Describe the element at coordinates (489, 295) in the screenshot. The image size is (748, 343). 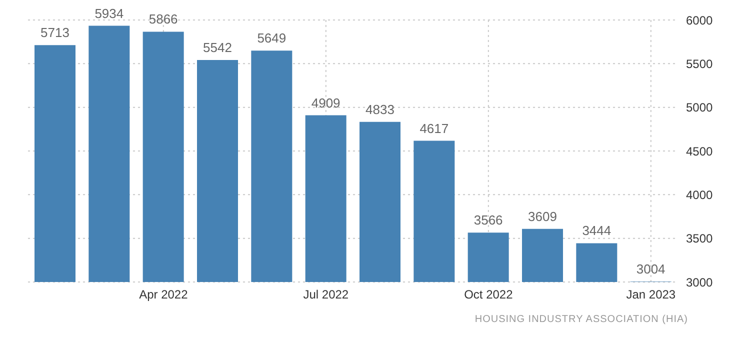
I see `x-tick-label: Oct 2022` at that location.